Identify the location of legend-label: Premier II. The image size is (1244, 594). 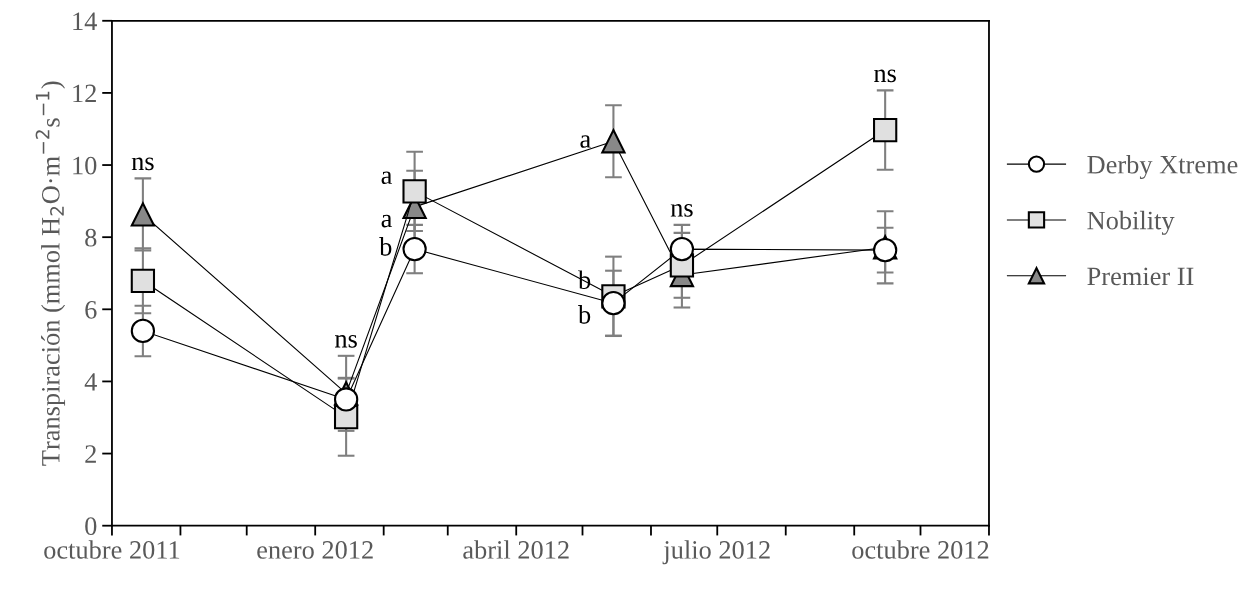
(1140, 276).